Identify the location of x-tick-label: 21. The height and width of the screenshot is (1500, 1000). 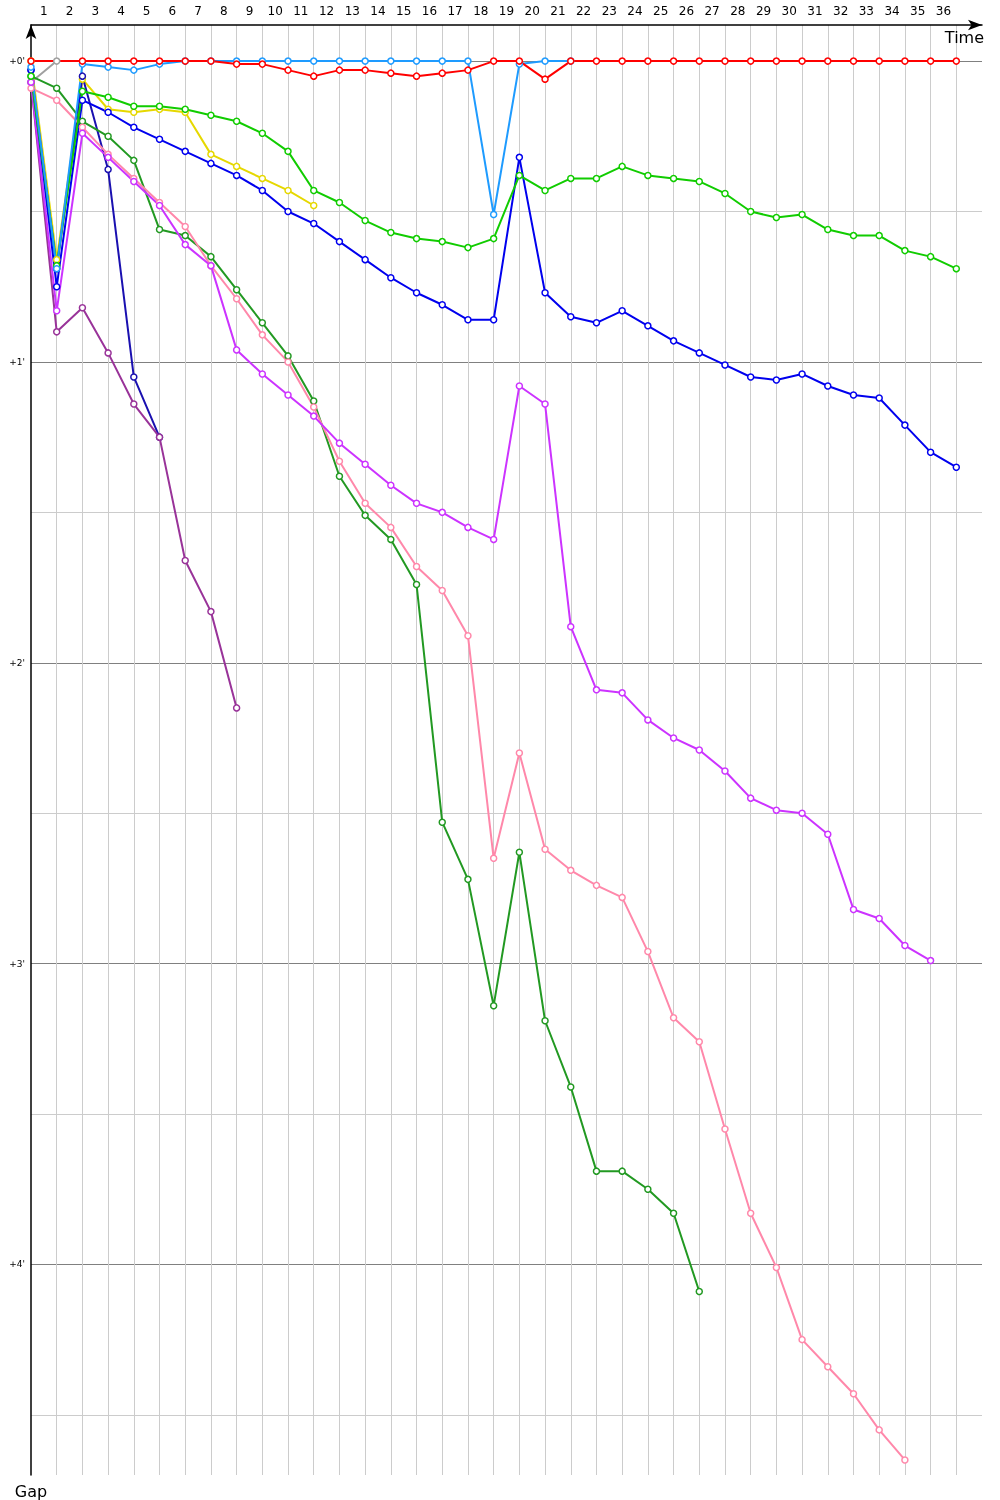
(558, 11).